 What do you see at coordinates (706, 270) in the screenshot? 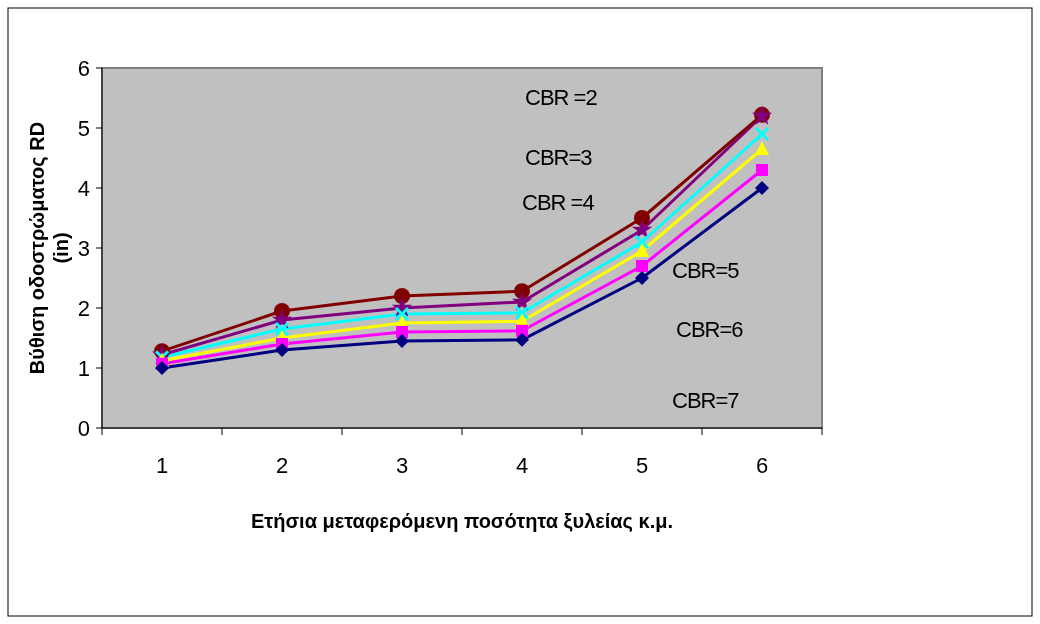
I see `annotation: CBR=5` at bounding box center [706, 270].